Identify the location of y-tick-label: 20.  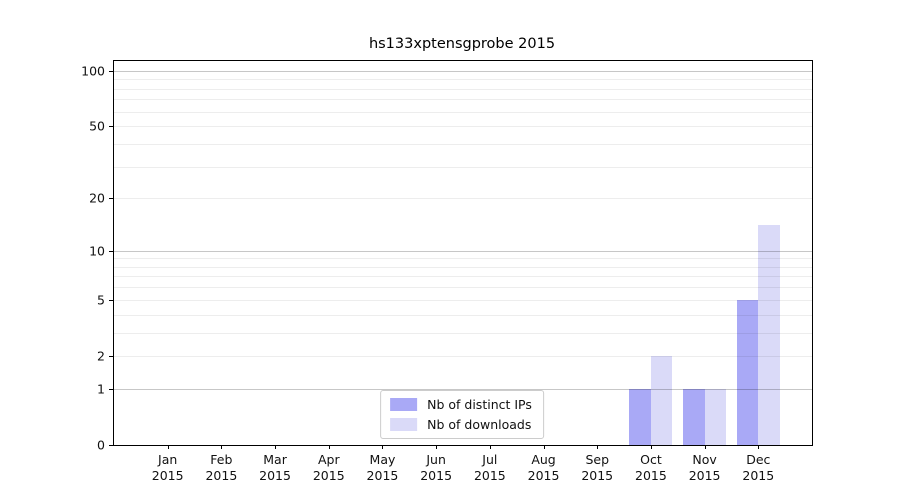
(97, 198).